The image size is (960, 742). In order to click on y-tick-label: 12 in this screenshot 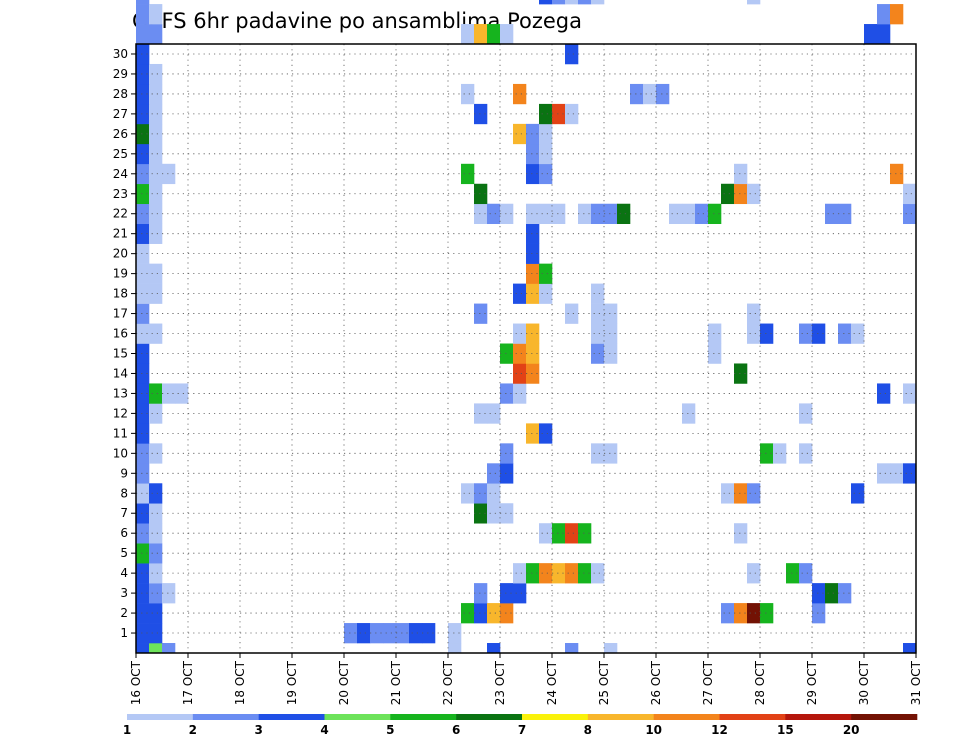, I will do `click(120, 413)`.